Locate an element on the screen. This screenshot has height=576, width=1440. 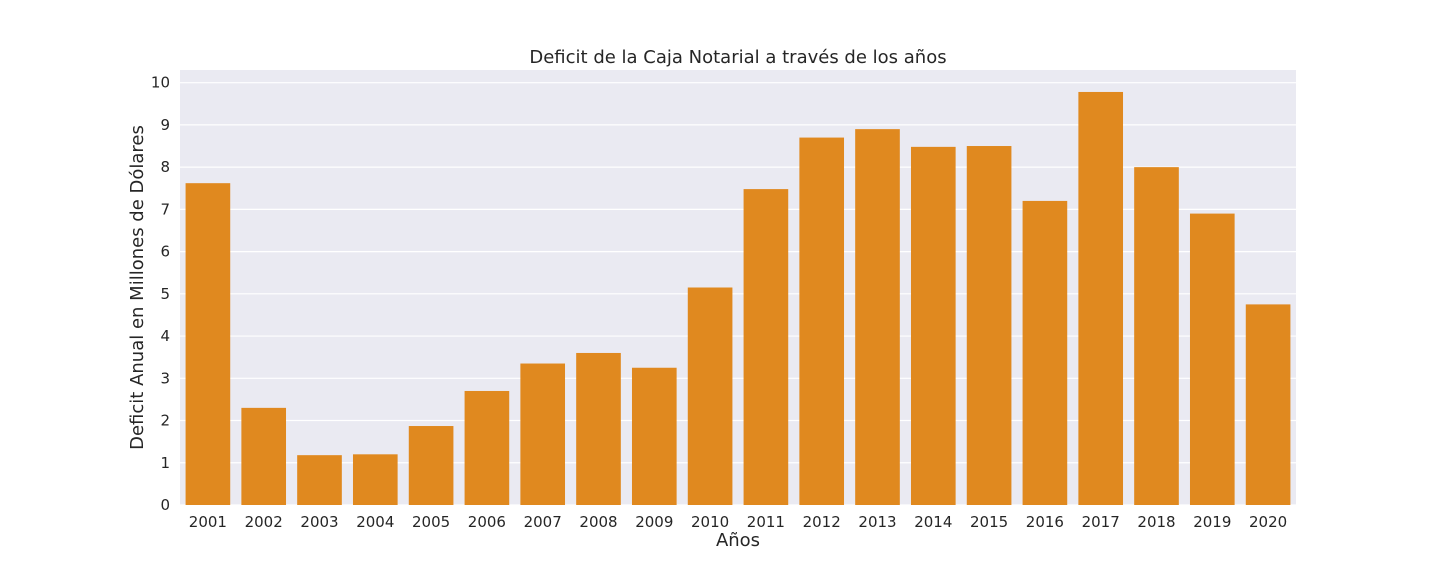
bar-2004 is located at coordinates (375, 479).